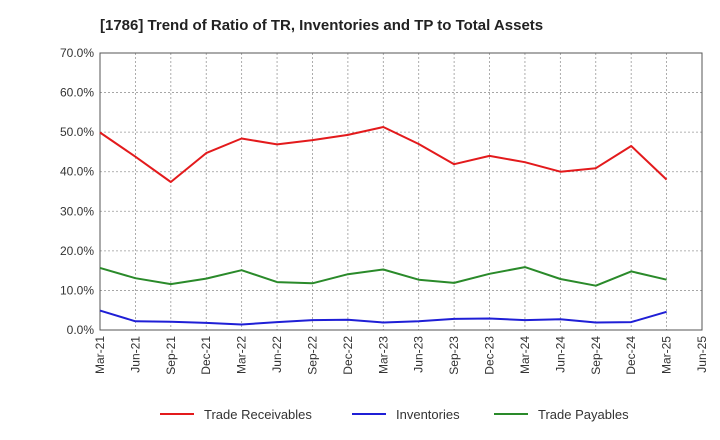 This screenshot has height=440, width=720. I want to click on series-line-trade-receivables, so click(383, 154).